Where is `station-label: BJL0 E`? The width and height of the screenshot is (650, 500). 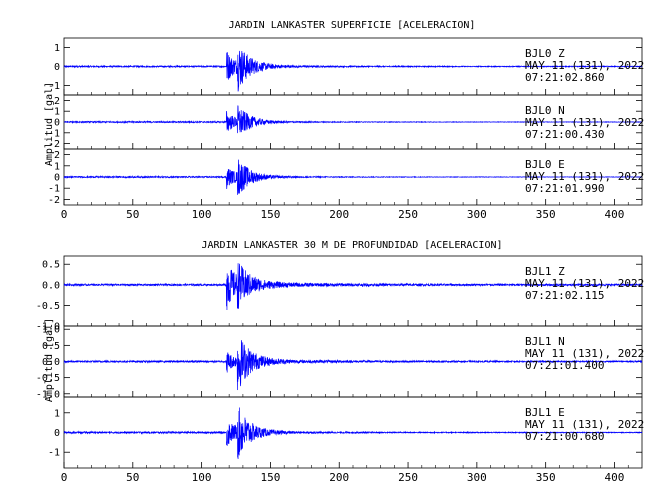
station-label: BJL0 E is located at coordinates (545, 164).